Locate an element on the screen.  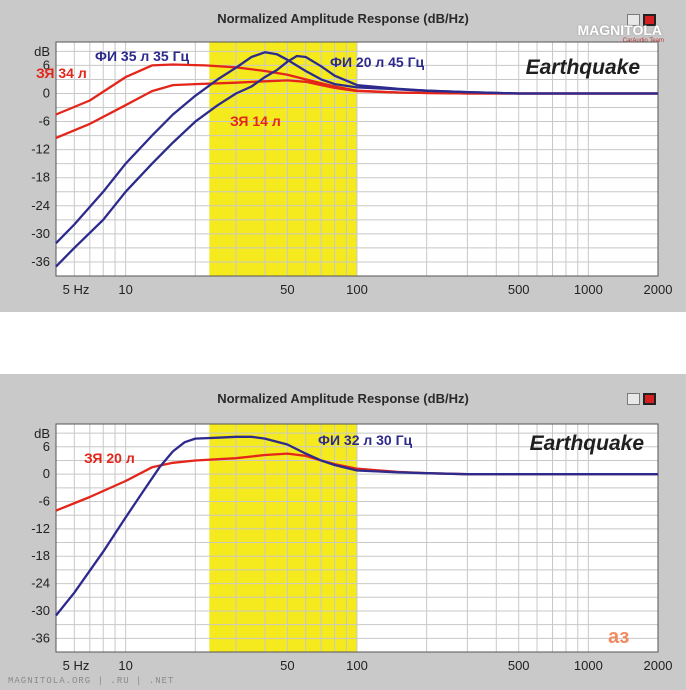
series-line is located at coordinates (356, 109).